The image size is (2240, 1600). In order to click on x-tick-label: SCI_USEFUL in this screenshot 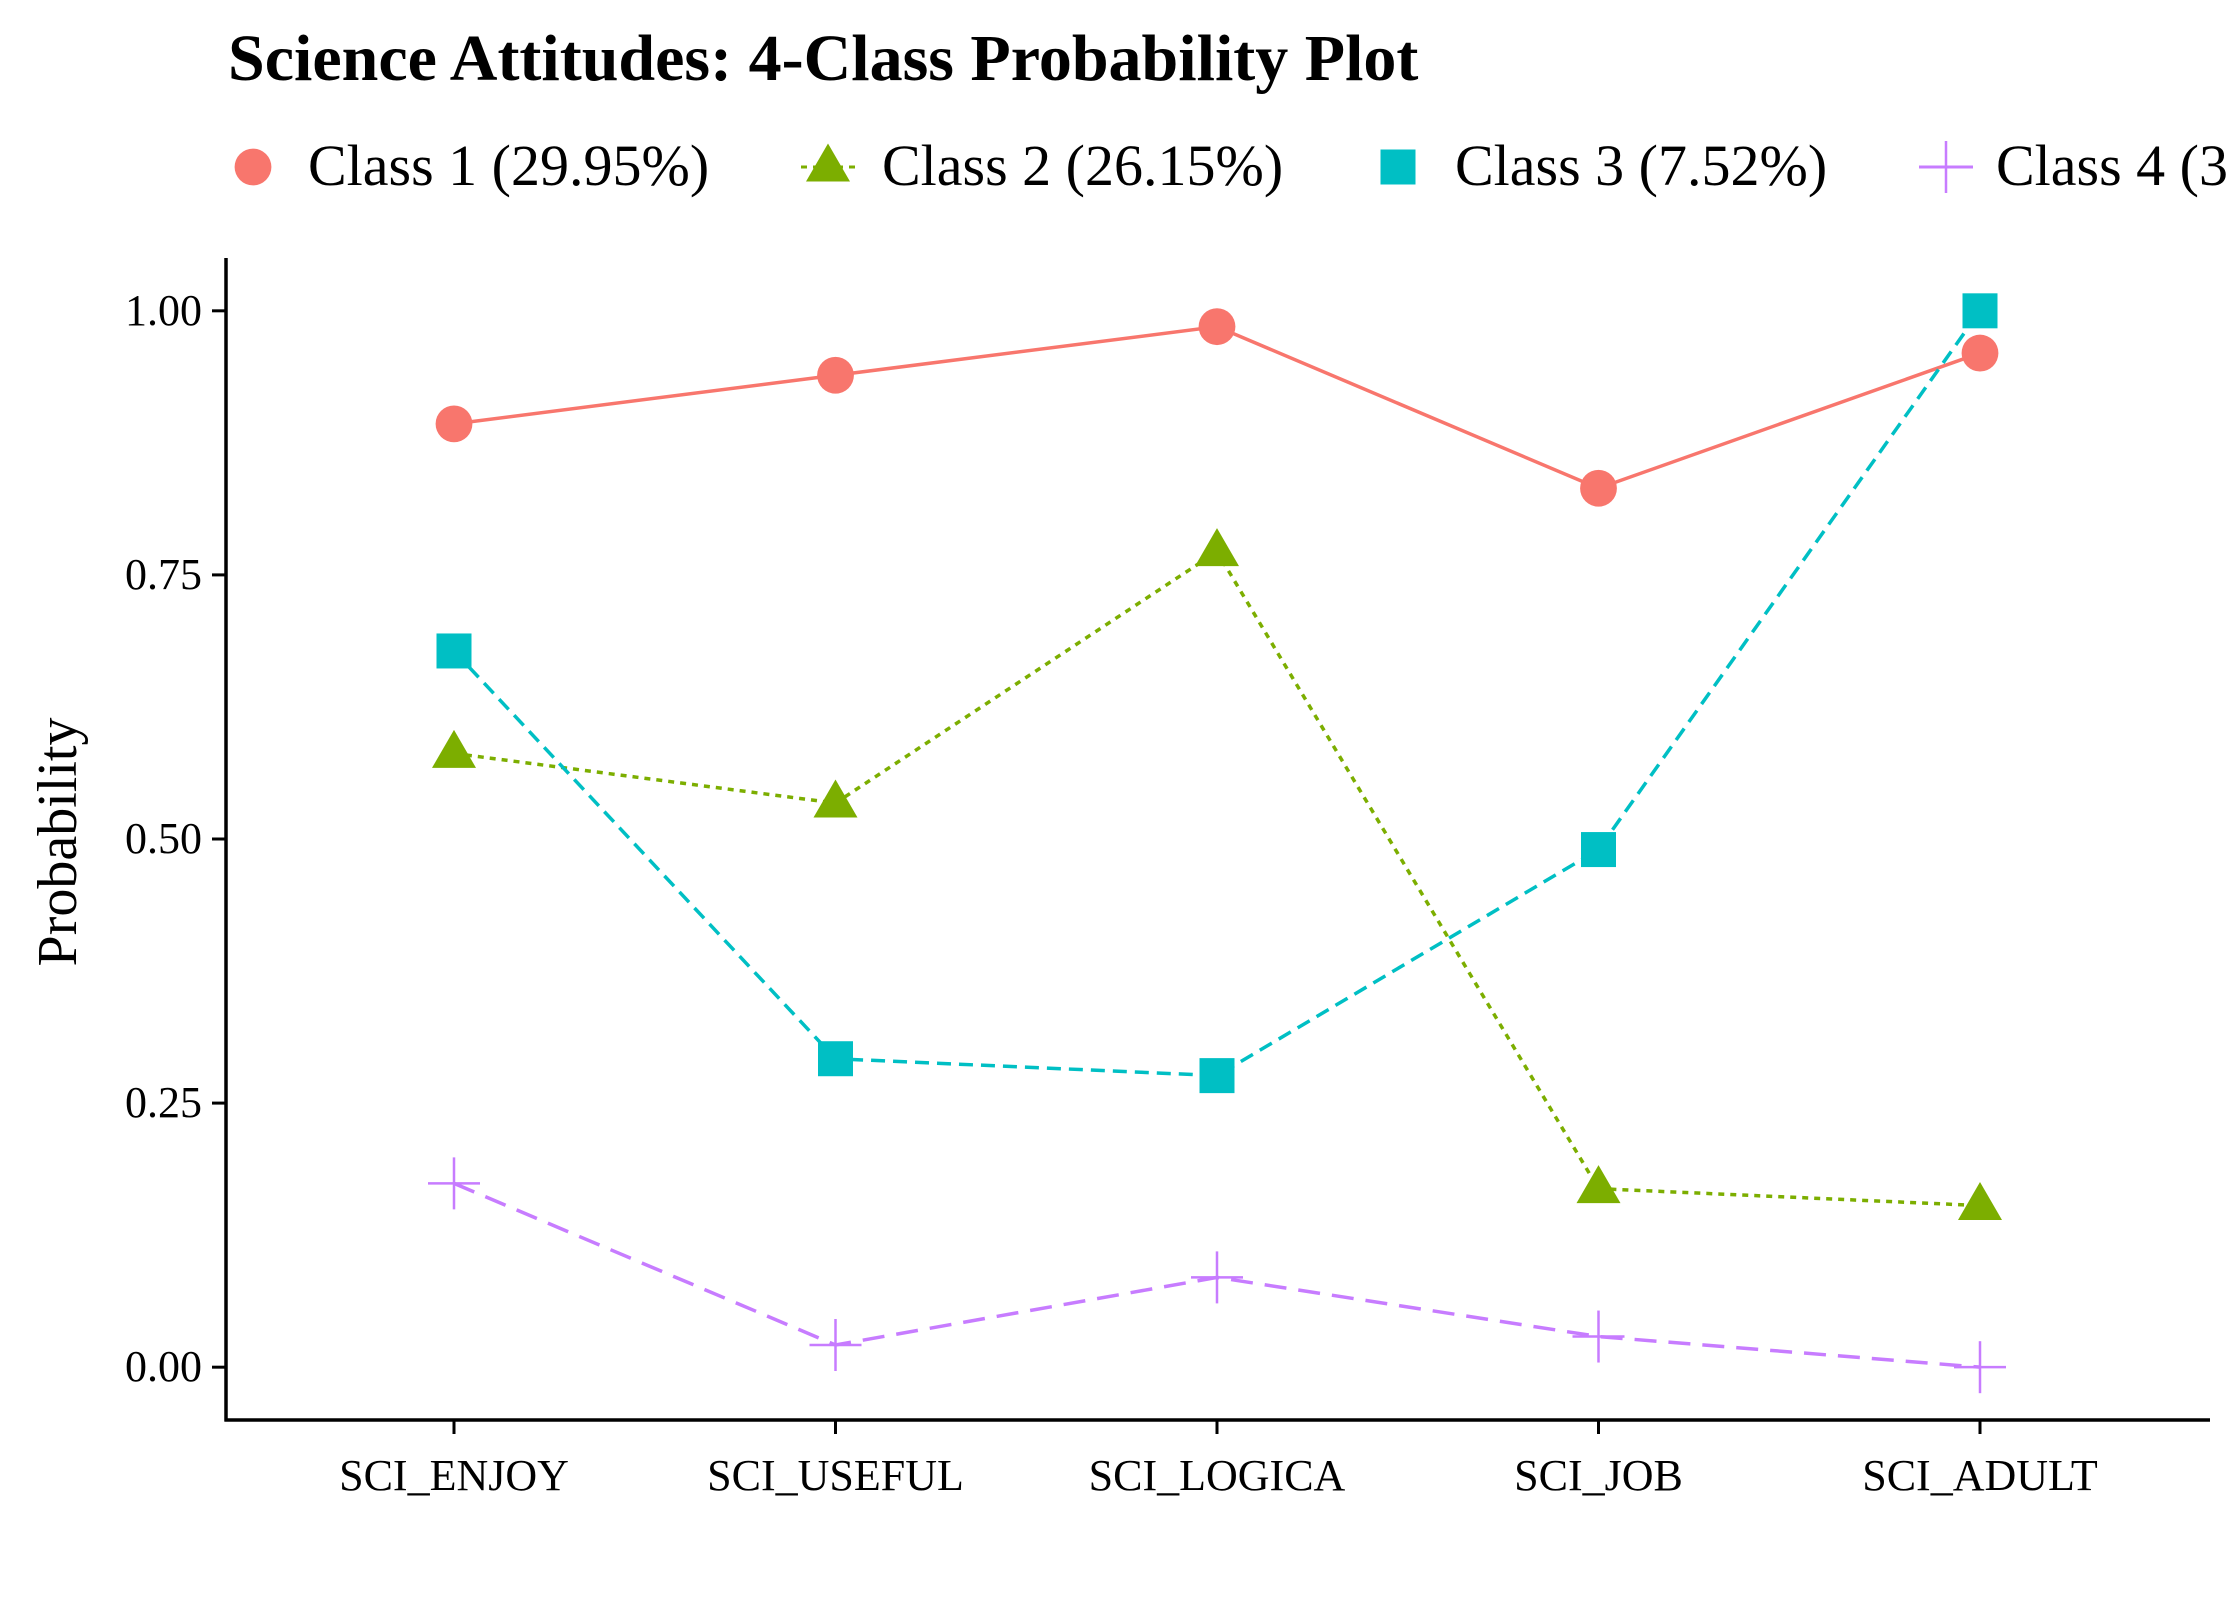, I will do `click(835, 1475)`.